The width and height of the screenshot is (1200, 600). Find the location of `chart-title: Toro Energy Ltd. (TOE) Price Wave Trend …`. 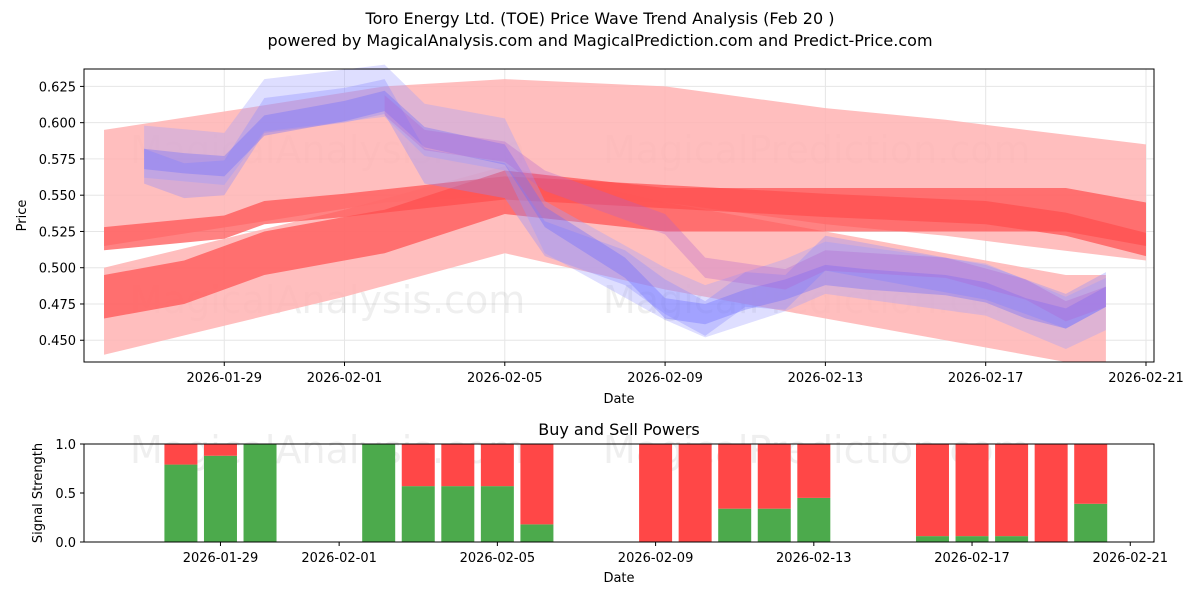

chart-title: Toro Energy Ltd. (TOE) Price Wave Trend … is located at coordinates (600, 18).